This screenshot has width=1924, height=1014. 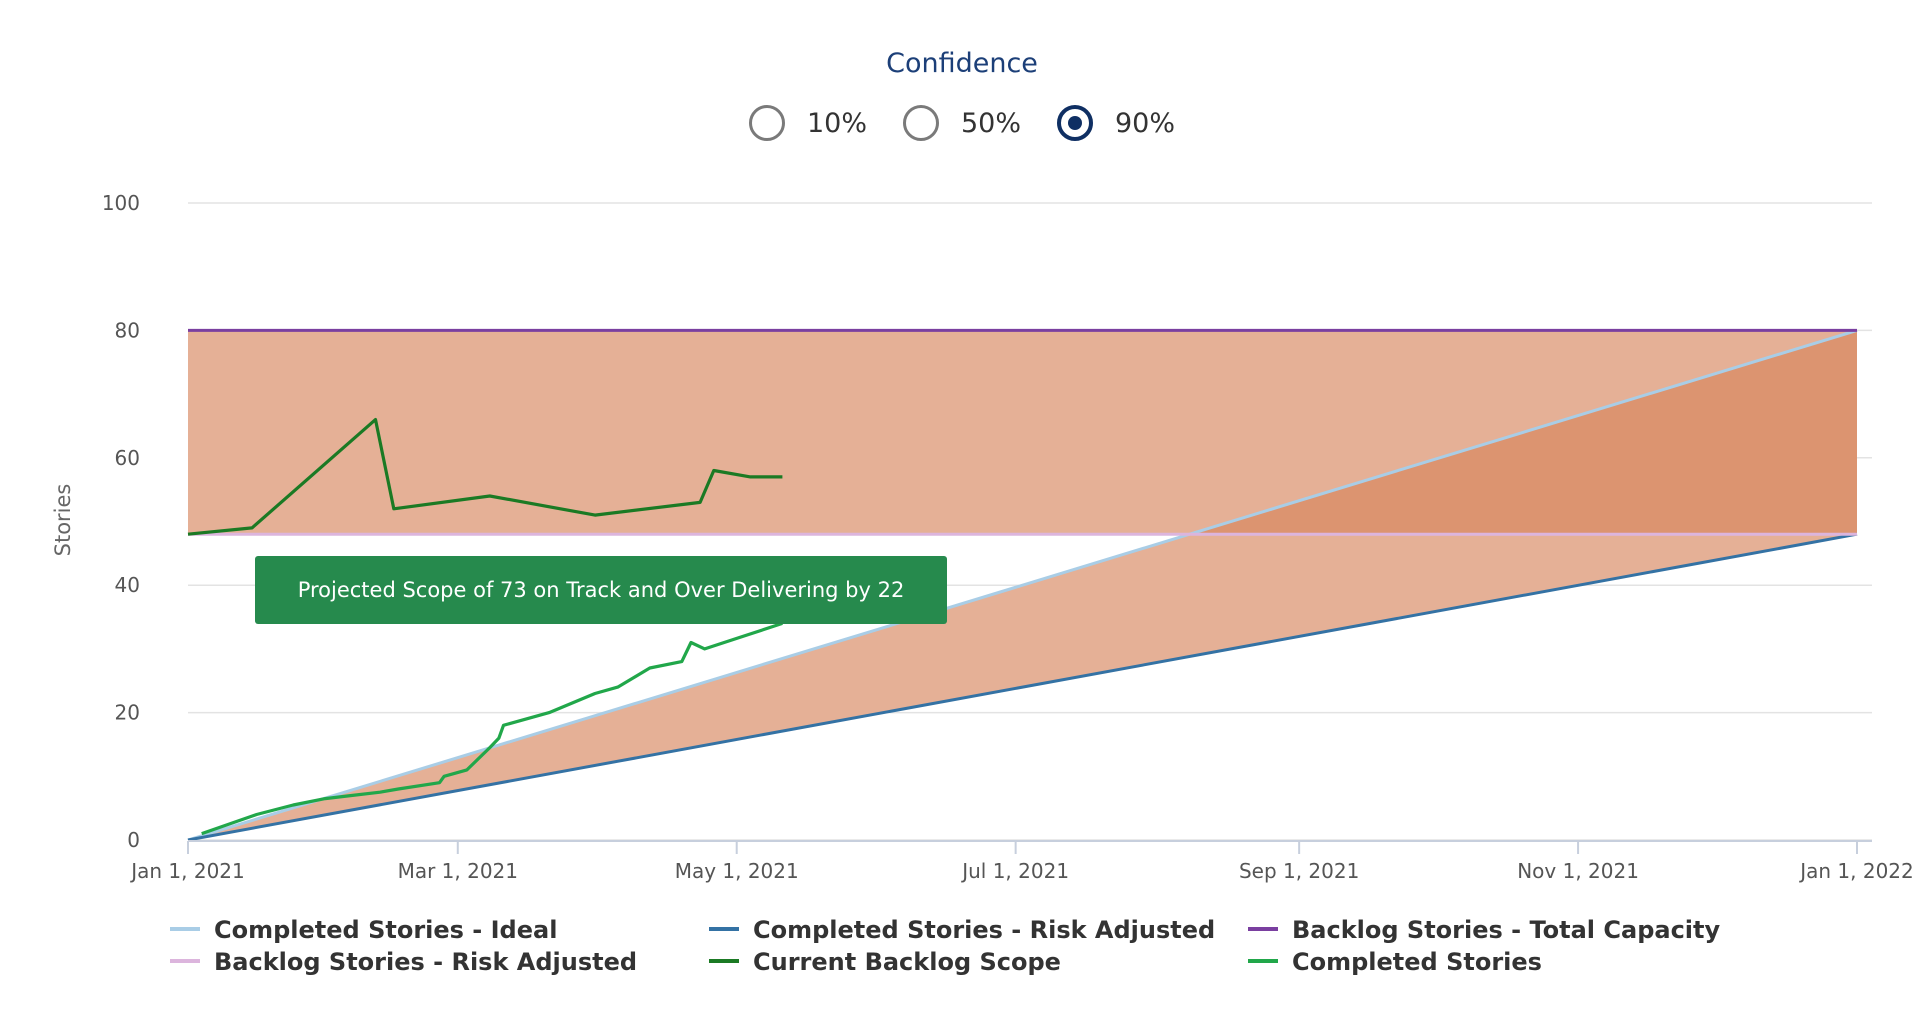 What do you see at coordinates (187, 871) in the screenshot?
I see `x-tick-label: Jan 1, 2021` at bounding box center [187, 871].